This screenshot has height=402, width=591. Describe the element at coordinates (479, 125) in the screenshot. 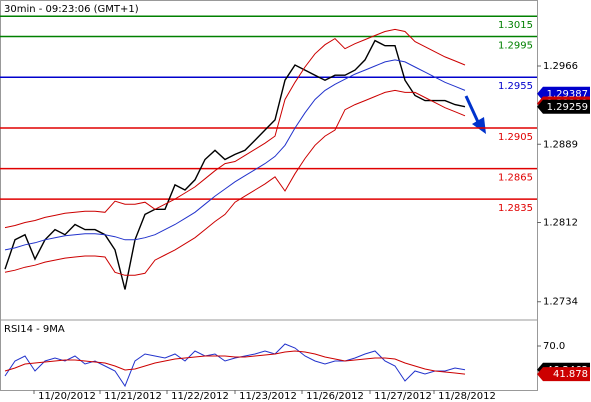

I see `arrow-head` at that location.